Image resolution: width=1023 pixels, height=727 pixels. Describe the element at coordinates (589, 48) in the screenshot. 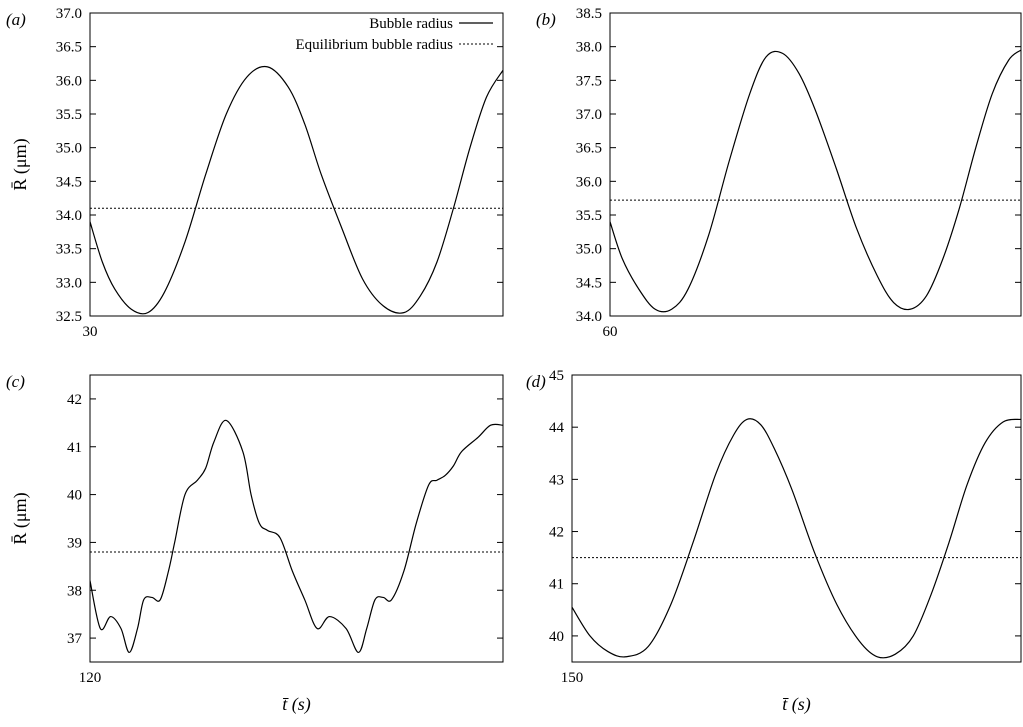

I see `y-tick-label: 38.0` at that location.